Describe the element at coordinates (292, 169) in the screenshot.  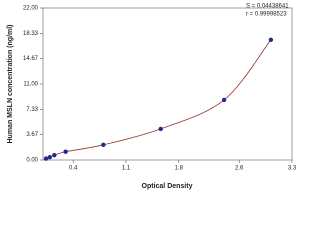
I see `x-tick-label: 3.3` at that location.